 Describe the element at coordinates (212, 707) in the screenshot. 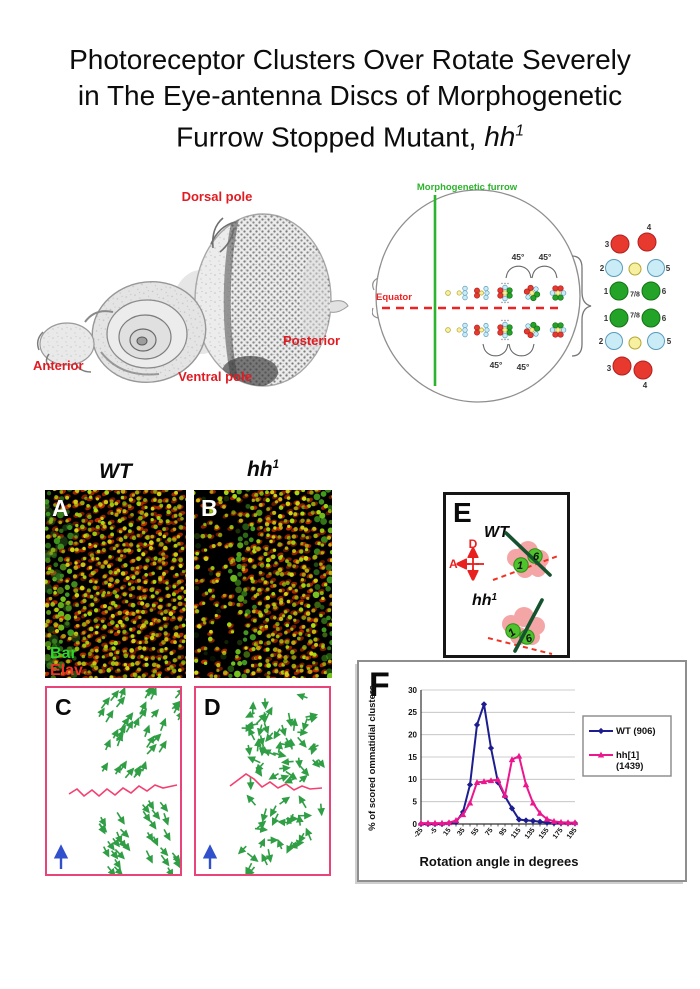

I see `panel-letter-d: D` at that location.